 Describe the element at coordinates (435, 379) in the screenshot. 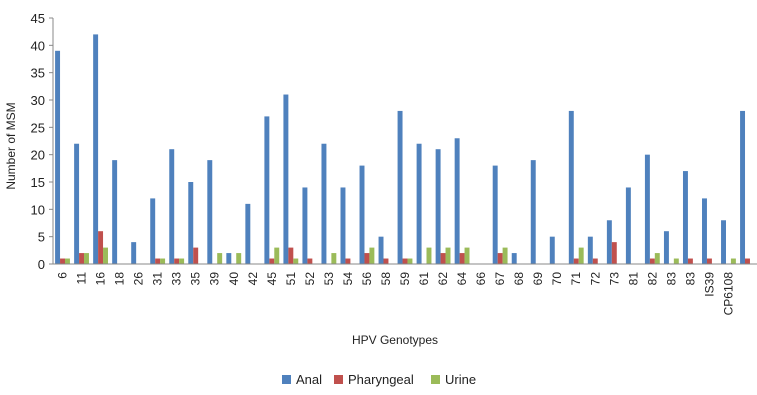

I see `legend-swatch-urine` at that location.